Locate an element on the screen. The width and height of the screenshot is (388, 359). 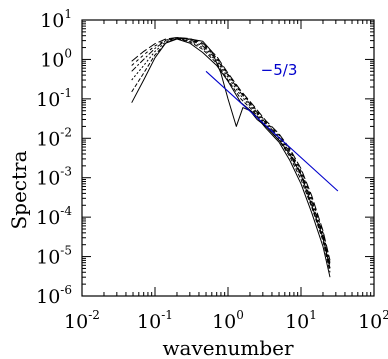
y-axis-label: Spectra is located at coordinates (19, 189).